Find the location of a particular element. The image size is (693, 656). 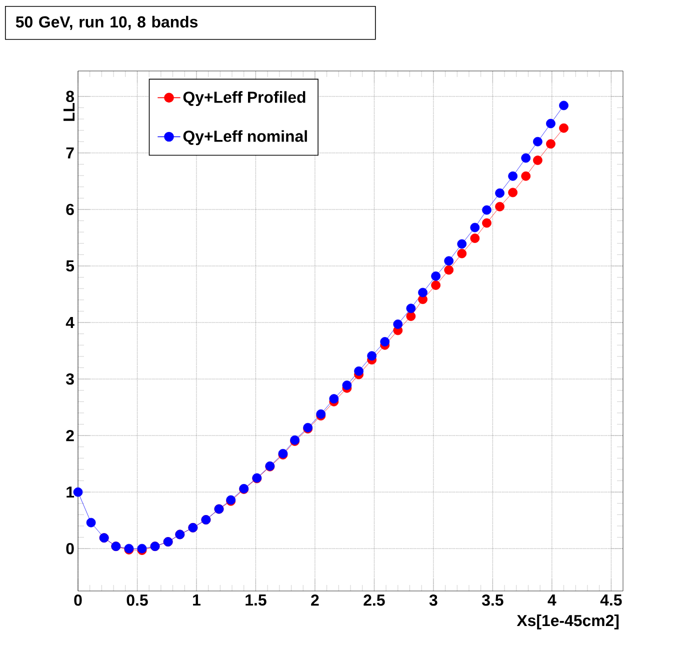

y-tick-label: 8 is located at coordinates (70, 96).